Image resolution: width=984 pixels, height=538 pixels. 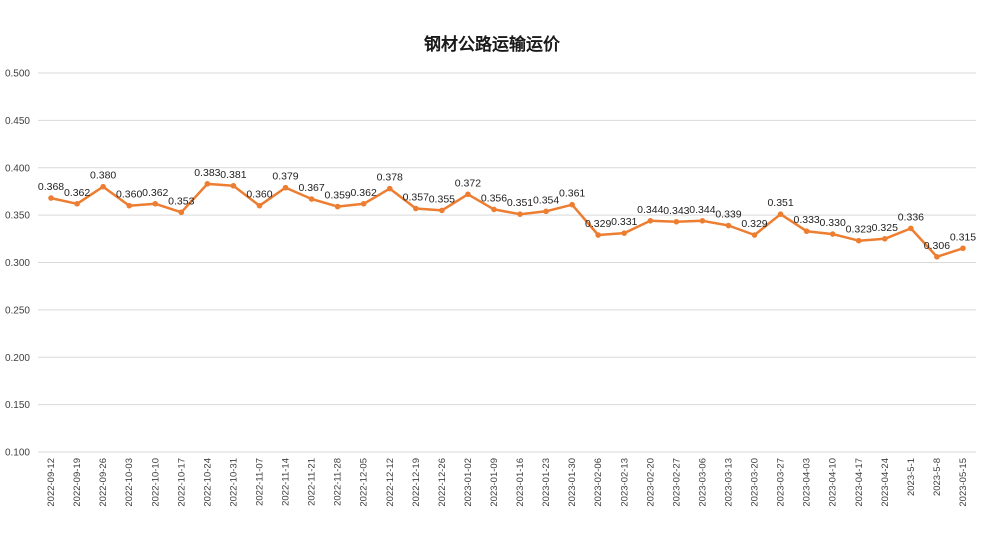 I want to click on x-tick-label: 2023-04-17, so click(x=859, y=482).